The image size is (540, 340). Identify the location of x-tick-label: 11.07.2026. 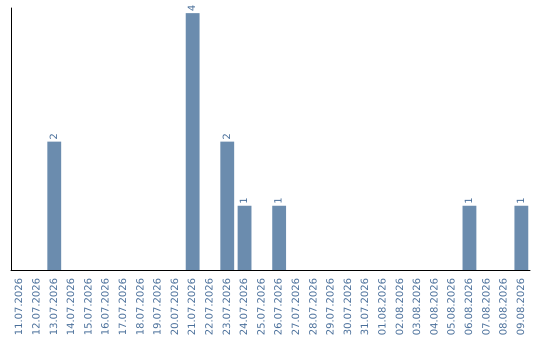
(20, 307).